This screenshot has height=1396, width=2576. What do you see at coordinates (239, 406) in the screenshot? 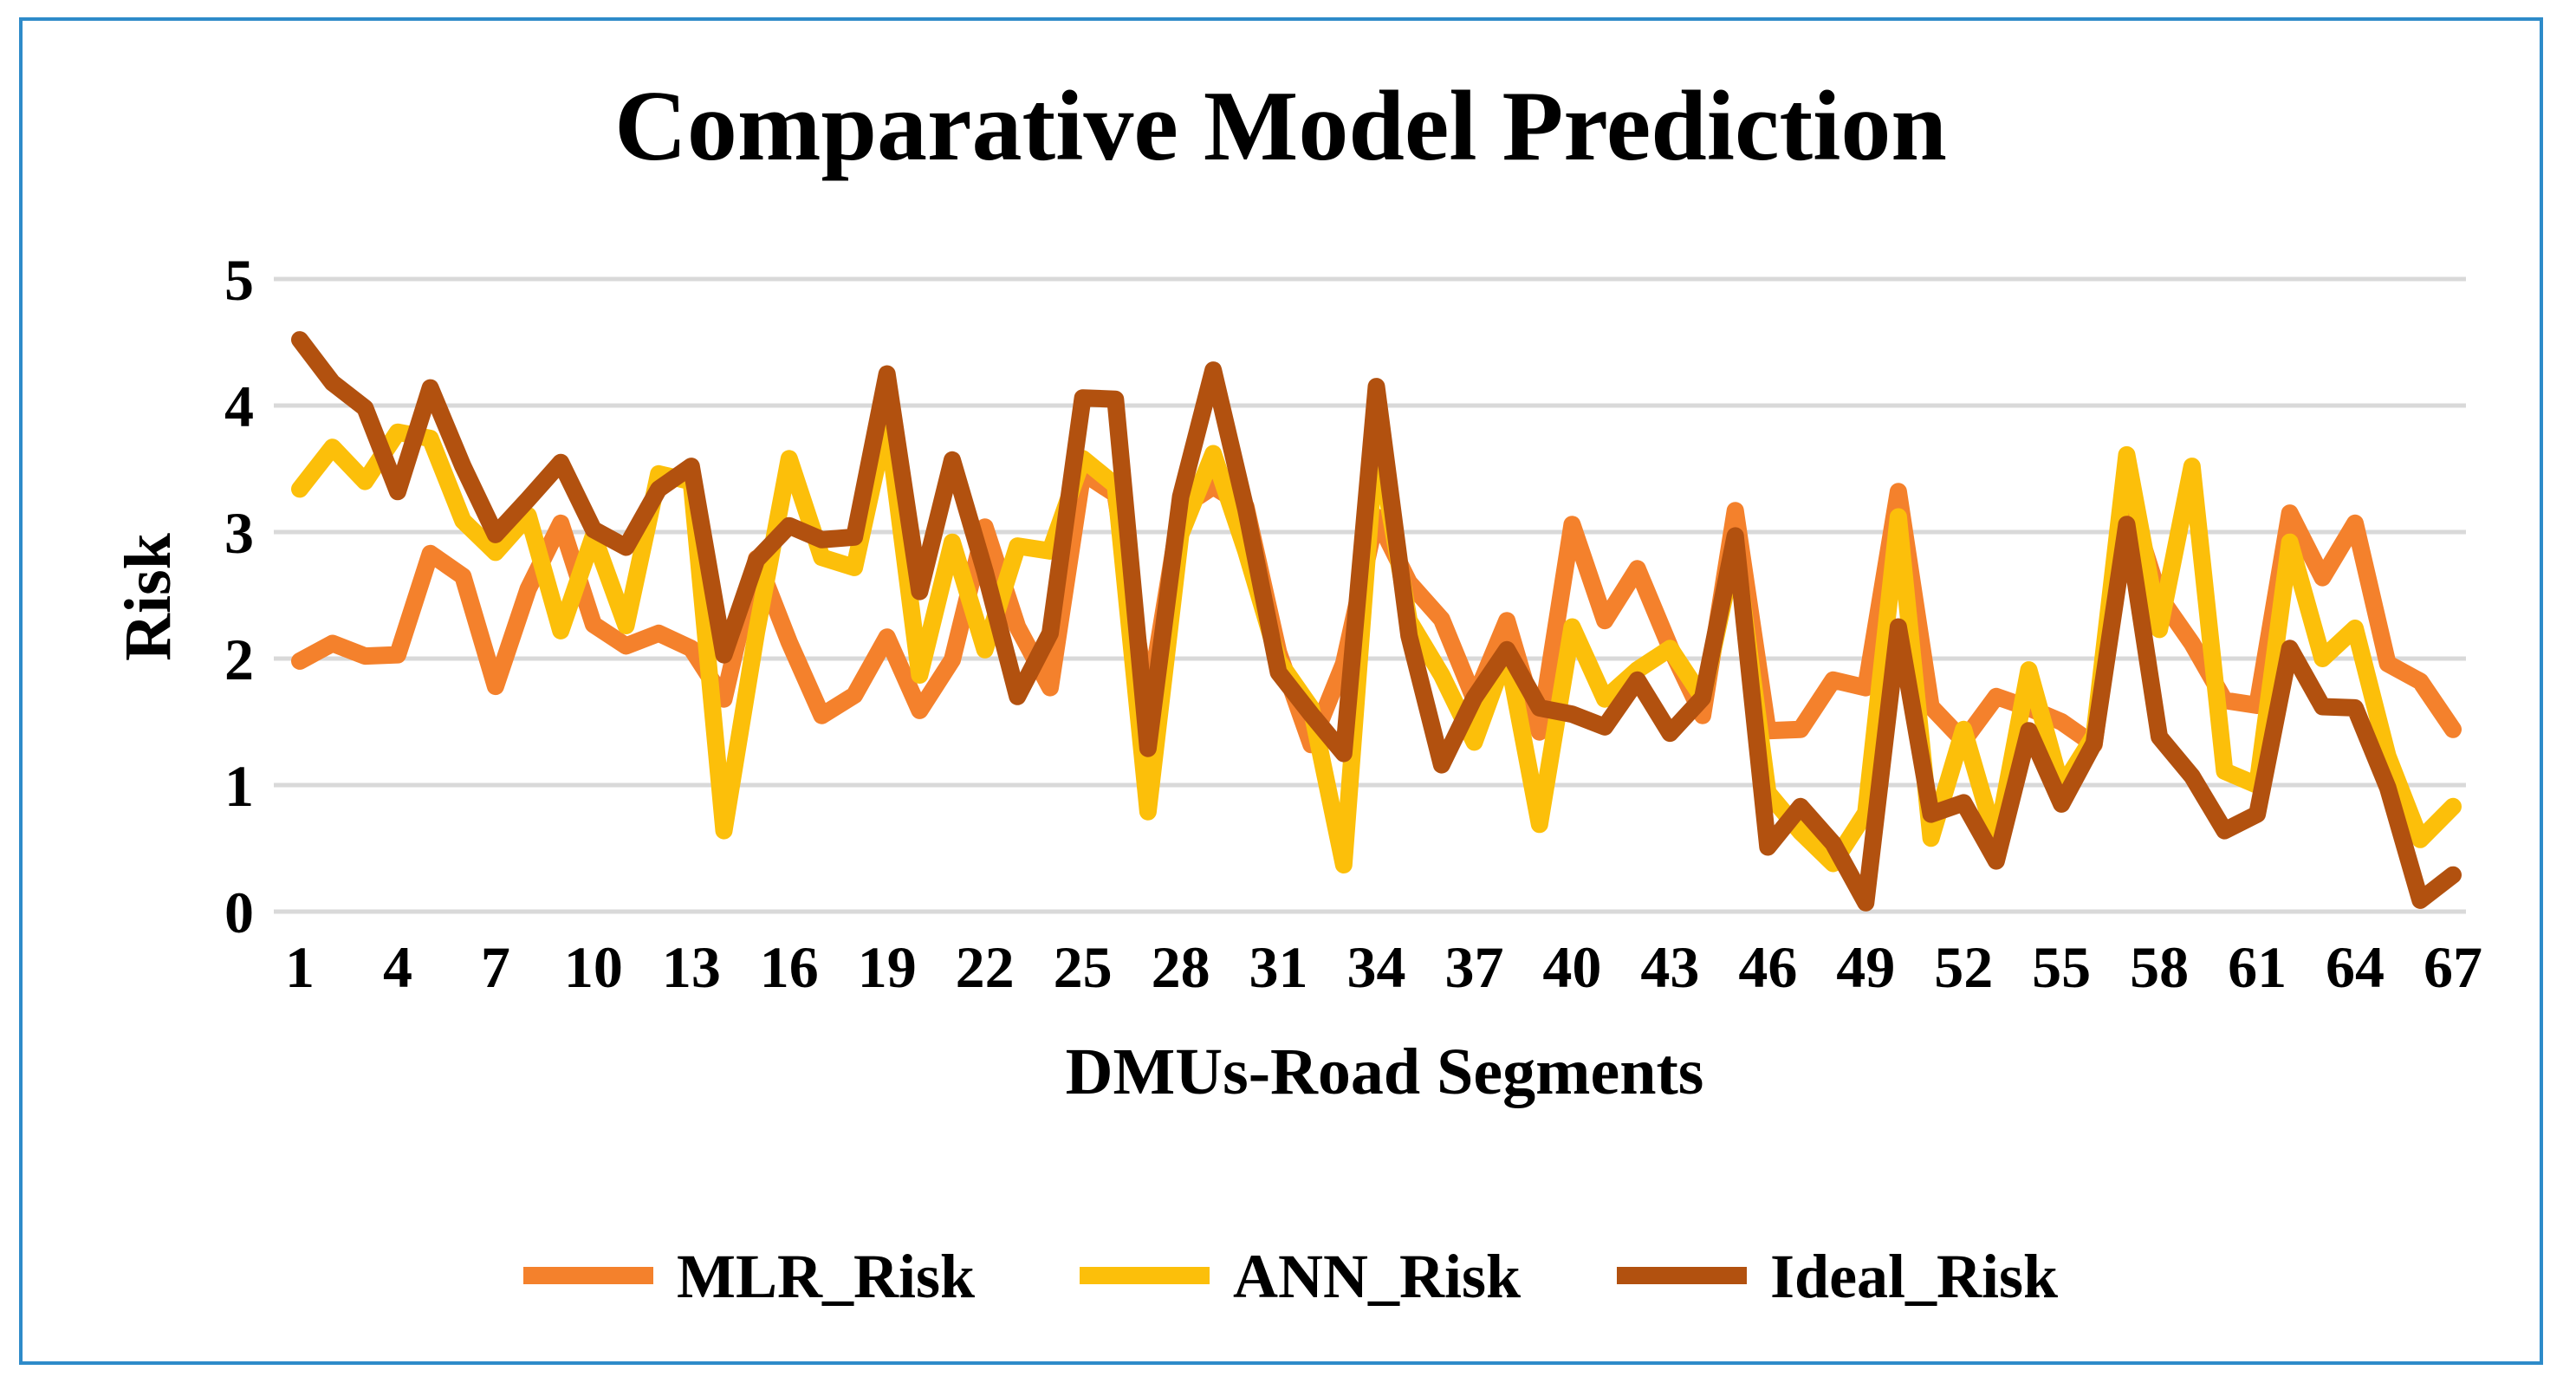
I see `y-tick-label: 4` at bounding box center [239, 406].